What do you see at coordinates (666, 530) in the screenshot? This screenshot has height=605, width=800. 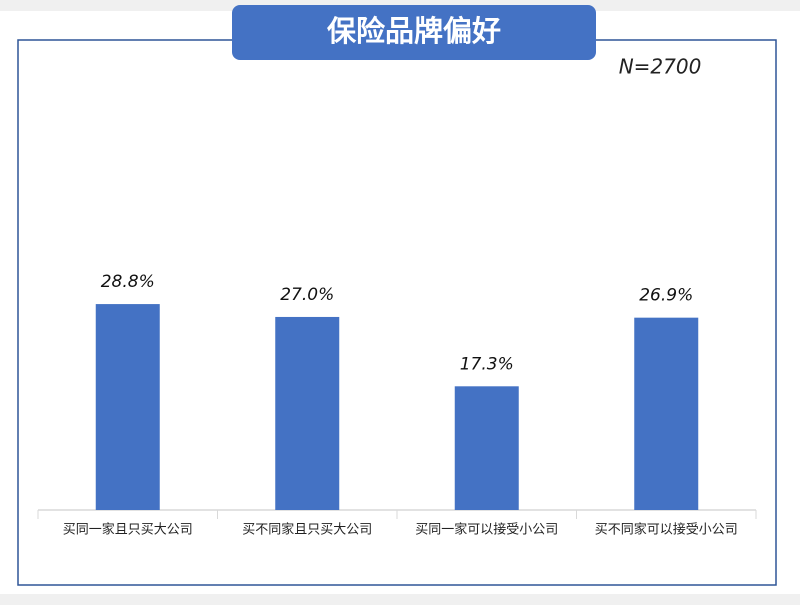 I see `x-tick-label: 买不同家可以接受小公司` at bounding box center [666, 530].